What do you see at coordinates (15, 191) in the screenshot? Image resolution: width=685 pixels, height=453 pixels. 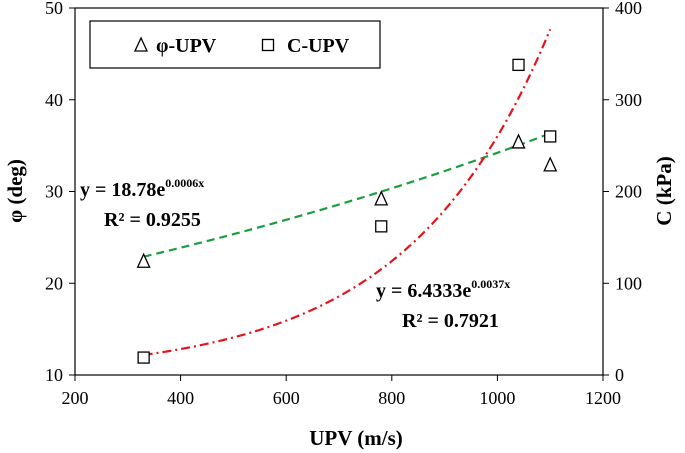 I see `y-left-axis-title: φ (deg)` at bounding box center [15, 191].